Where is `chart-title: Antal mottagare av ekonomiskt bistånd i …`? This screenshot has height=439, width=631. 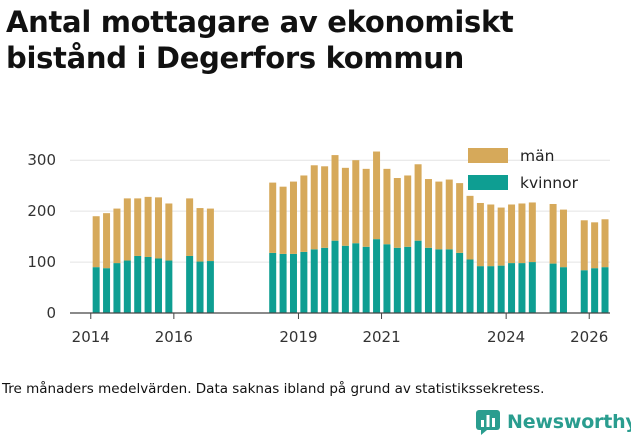 chart-title: Antal mottagare av ekonomiskt bistånd i … is located at coordinates (260, 40).